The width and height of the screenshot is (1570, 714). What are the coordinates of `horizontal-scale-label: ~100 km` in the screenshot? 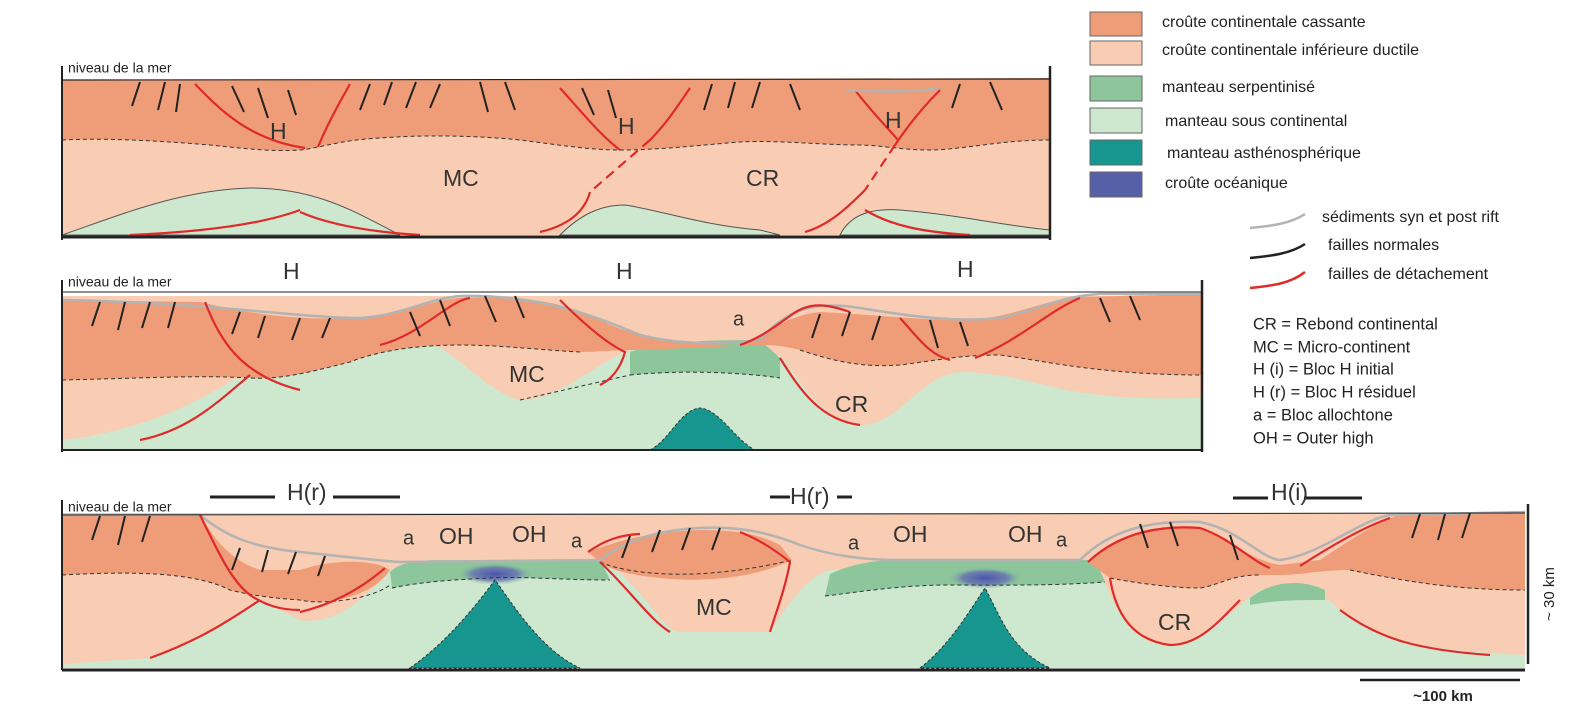 It's located at (1443, 696).